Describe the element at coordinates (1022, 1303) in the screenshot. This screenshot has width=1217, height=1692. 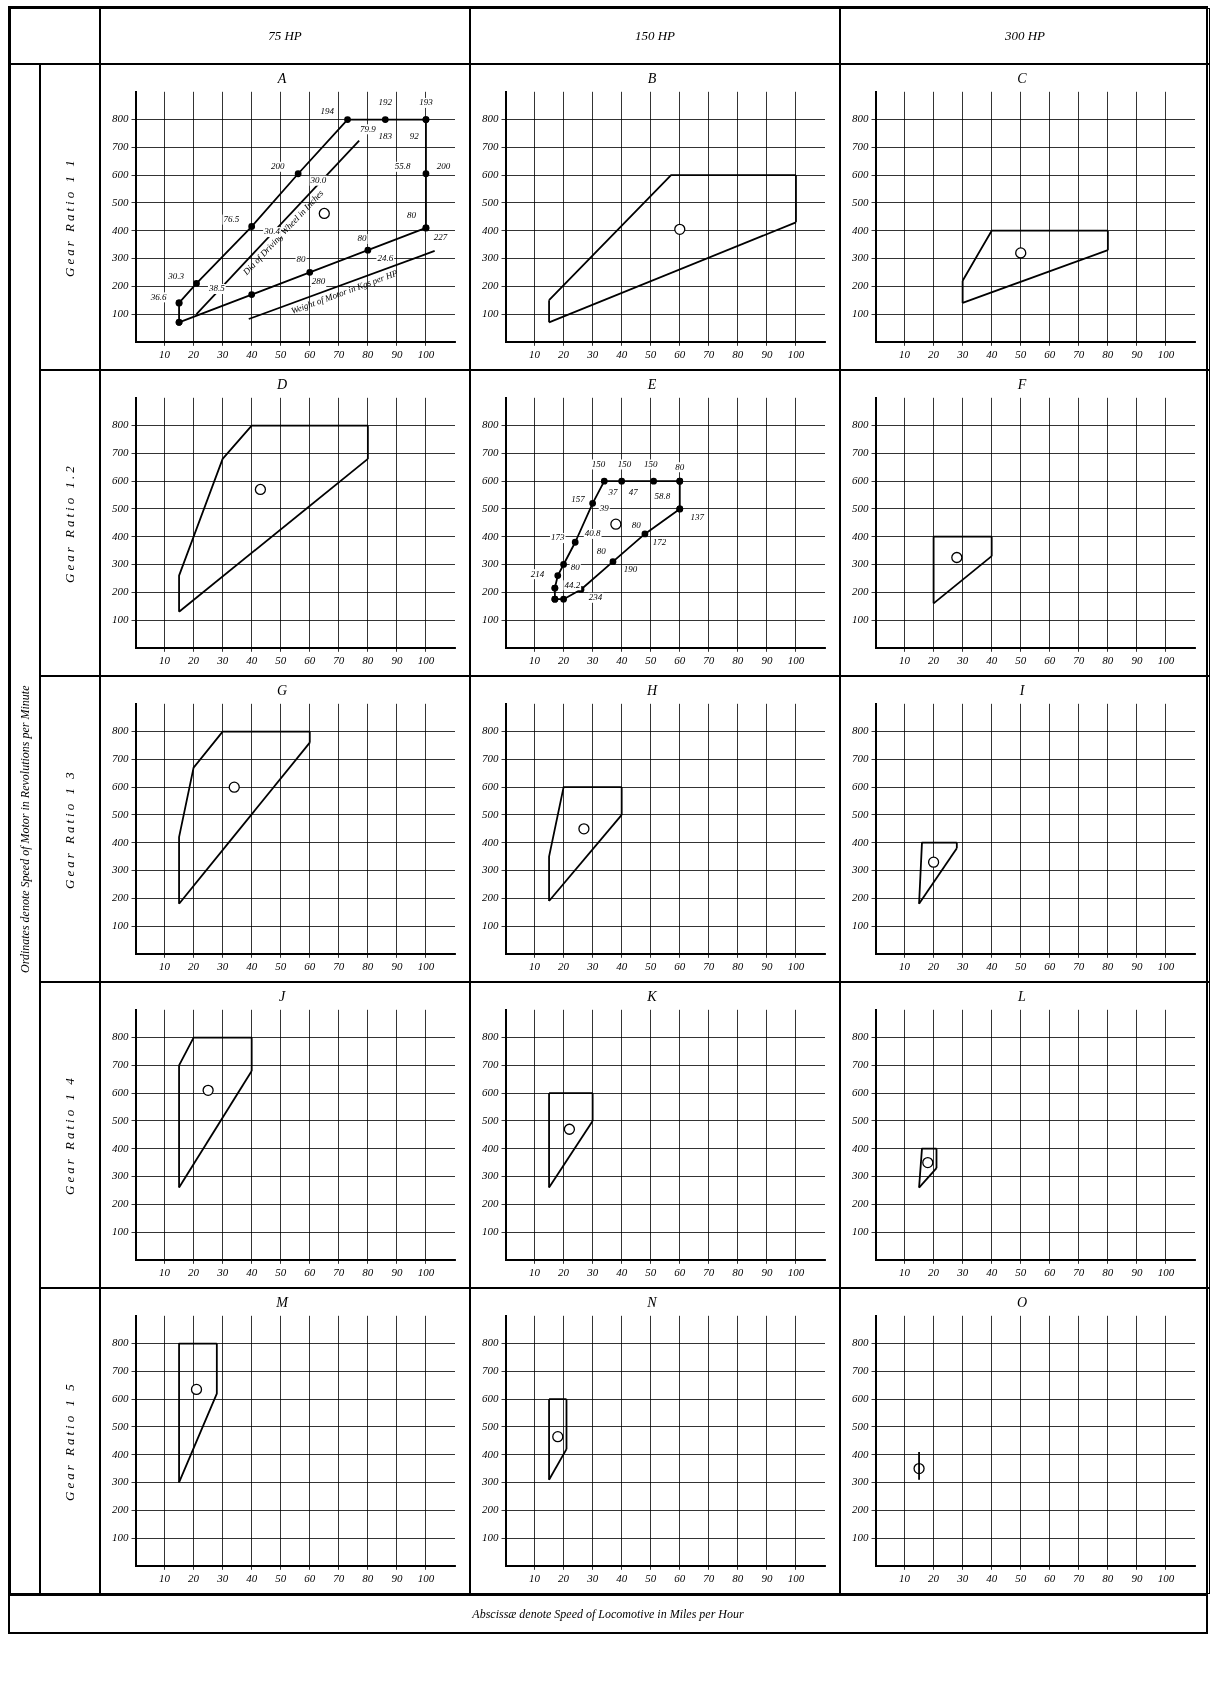
I see `chart-title: O` at that location.